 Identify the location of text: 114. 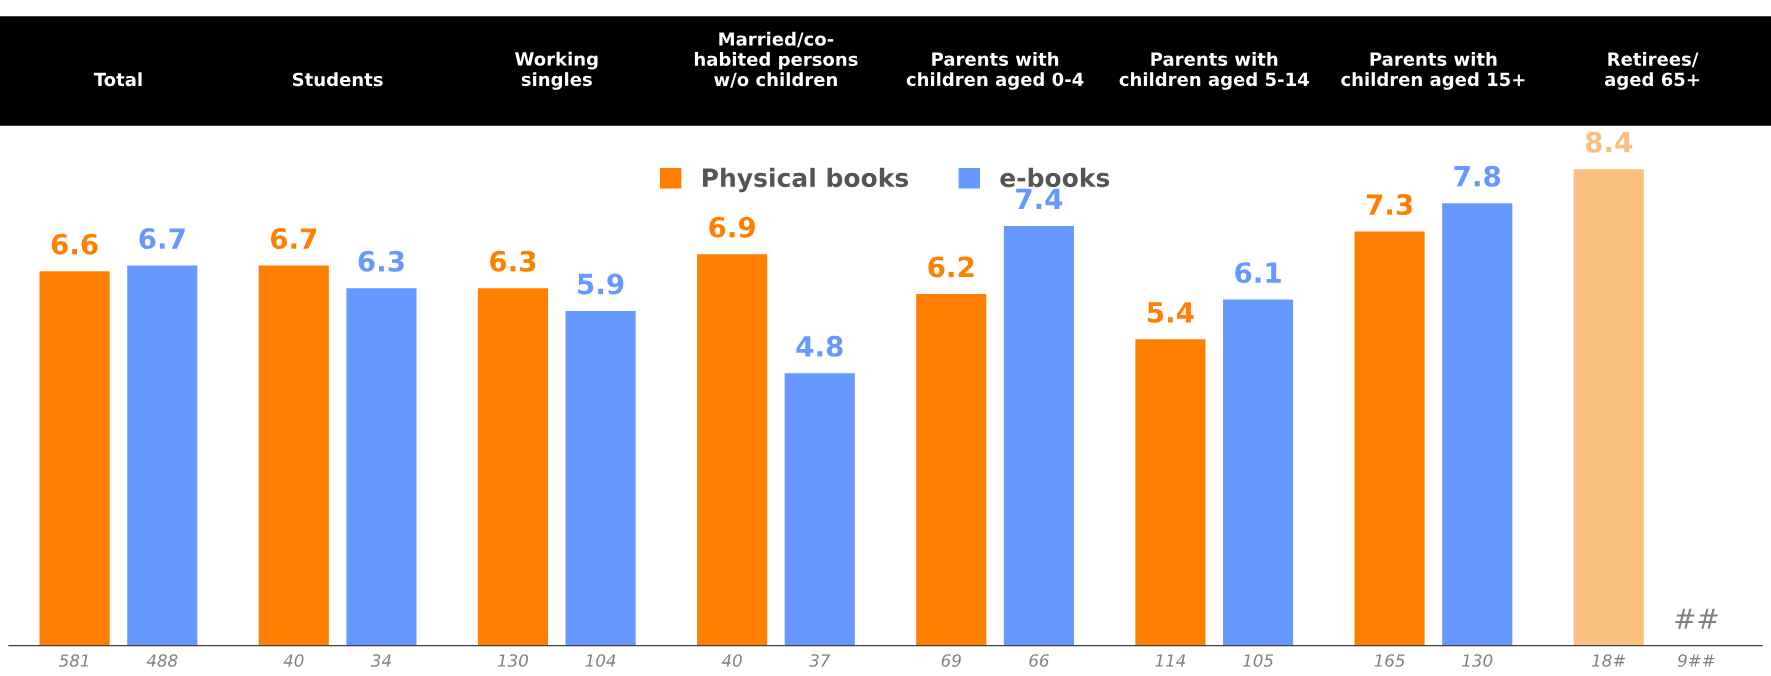
(1170, 660).